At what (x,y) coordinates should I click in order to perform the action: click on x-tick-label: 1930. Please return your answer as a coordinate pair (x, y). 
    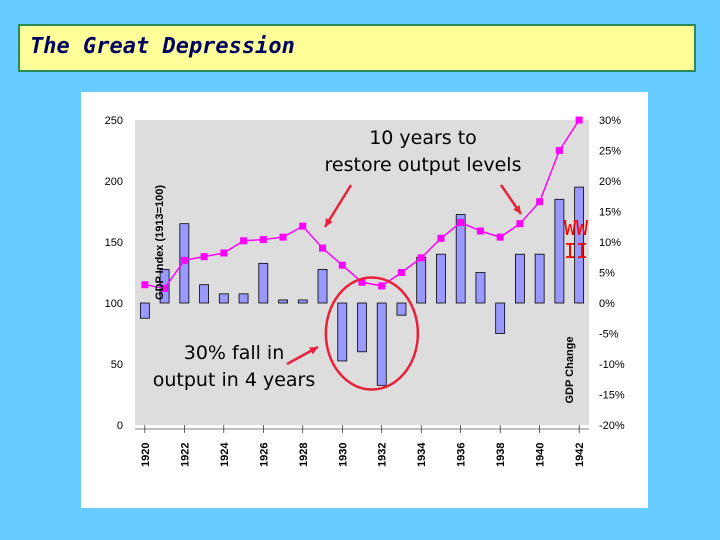
    Looking at the image, I should click on (343, 455).